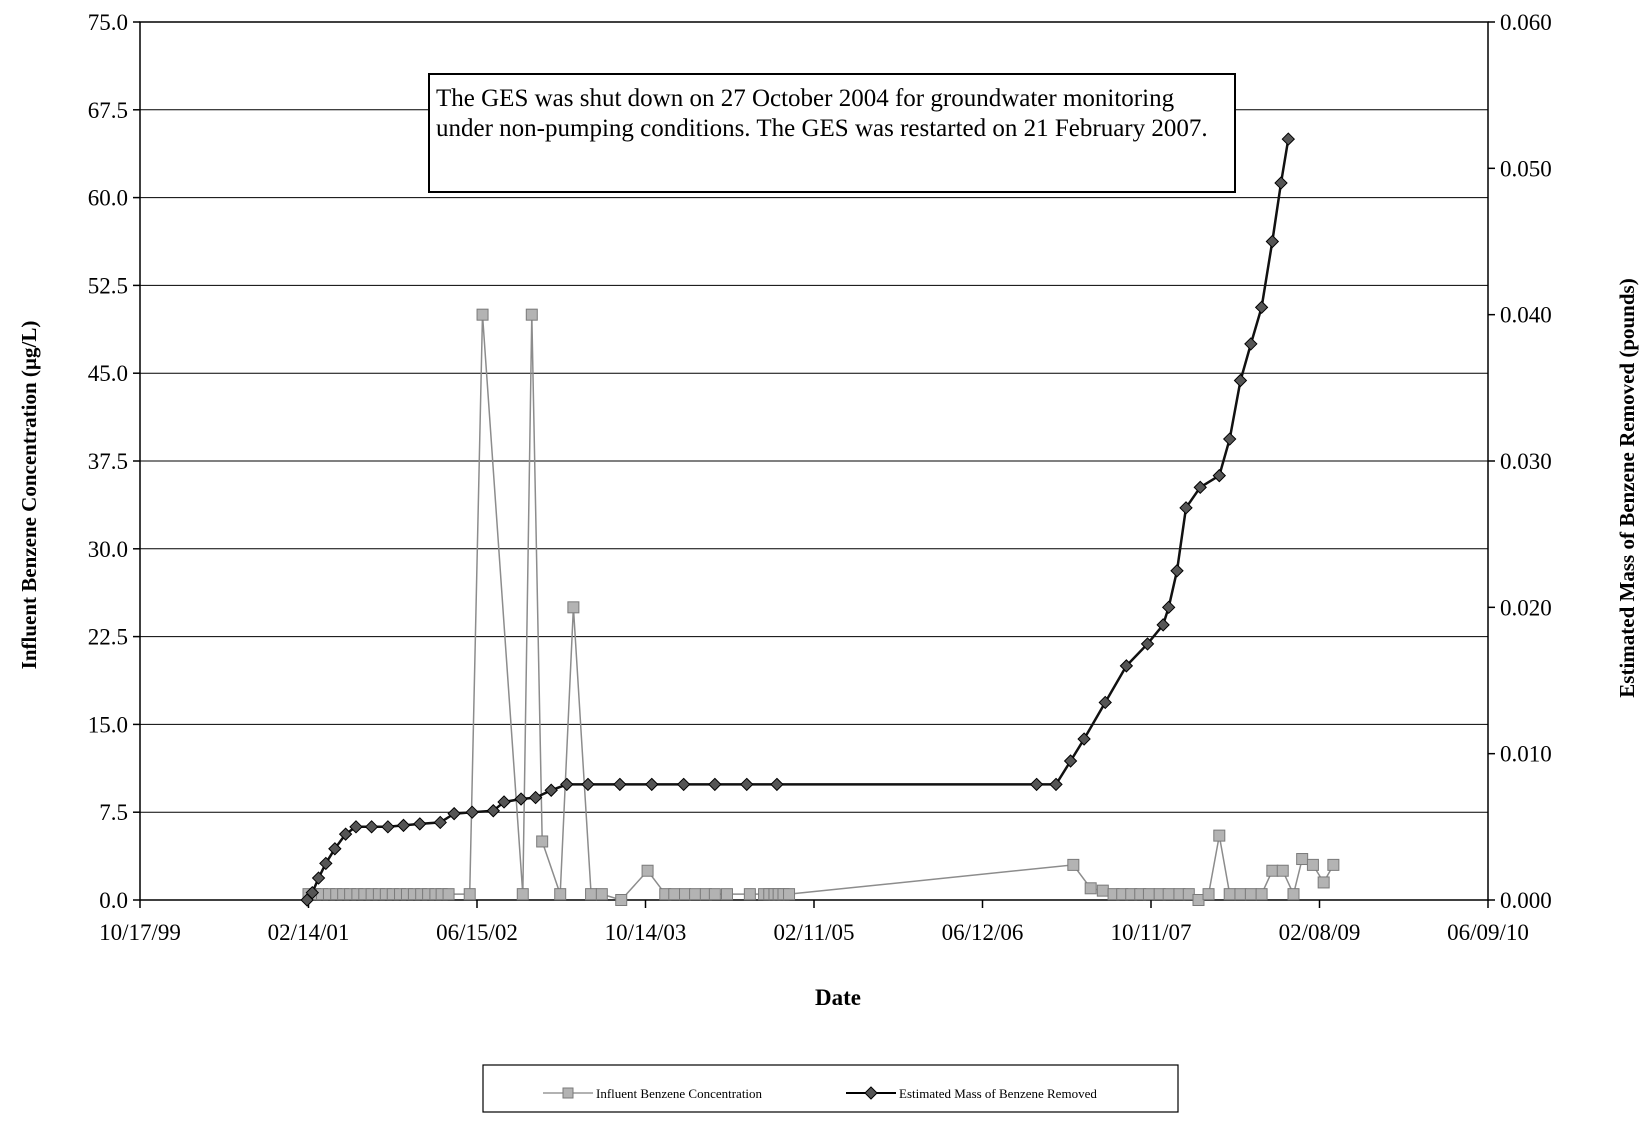 Image resolution: width=1646 pixels, height=1122 pixels. Describe the element at coordinates (29, 495) in the screenshot. I see `y-axis-left-label: Influent Benzene Concentration (µg/L)` at that location.